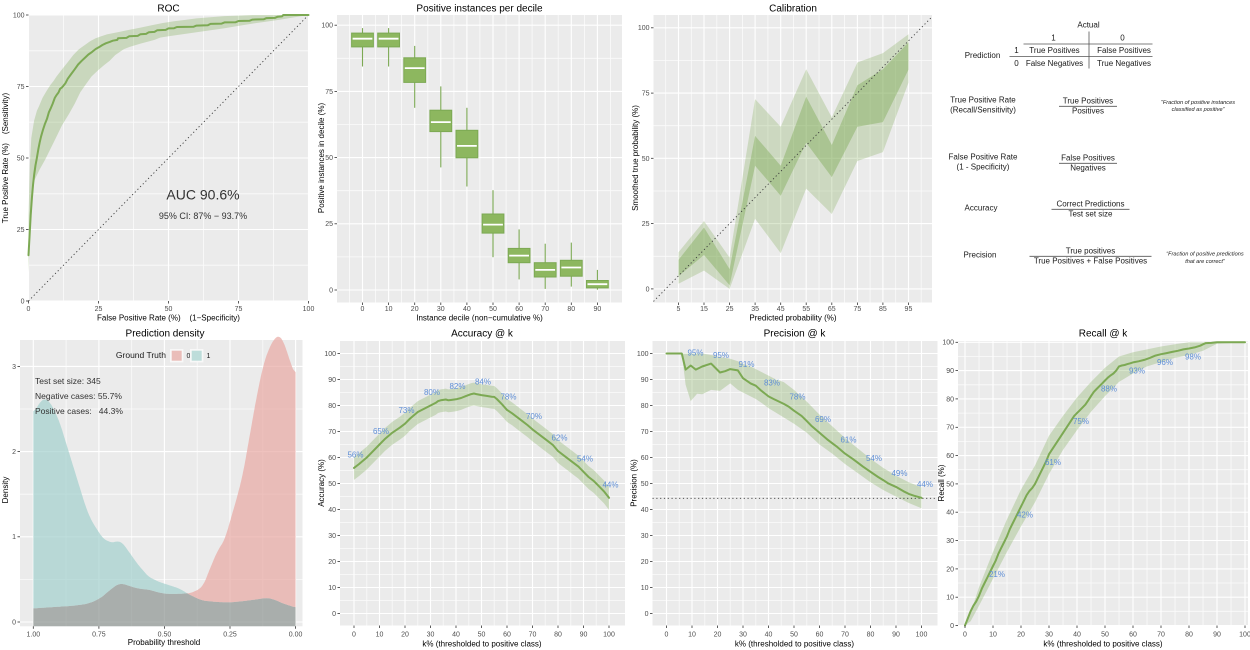 This screenshot has height=650, width=1250. What do you see at coordinates (792, 318) in the screenshot?
I see `svg-text: Predicted probability (%)` at bounding box center [792, 318].